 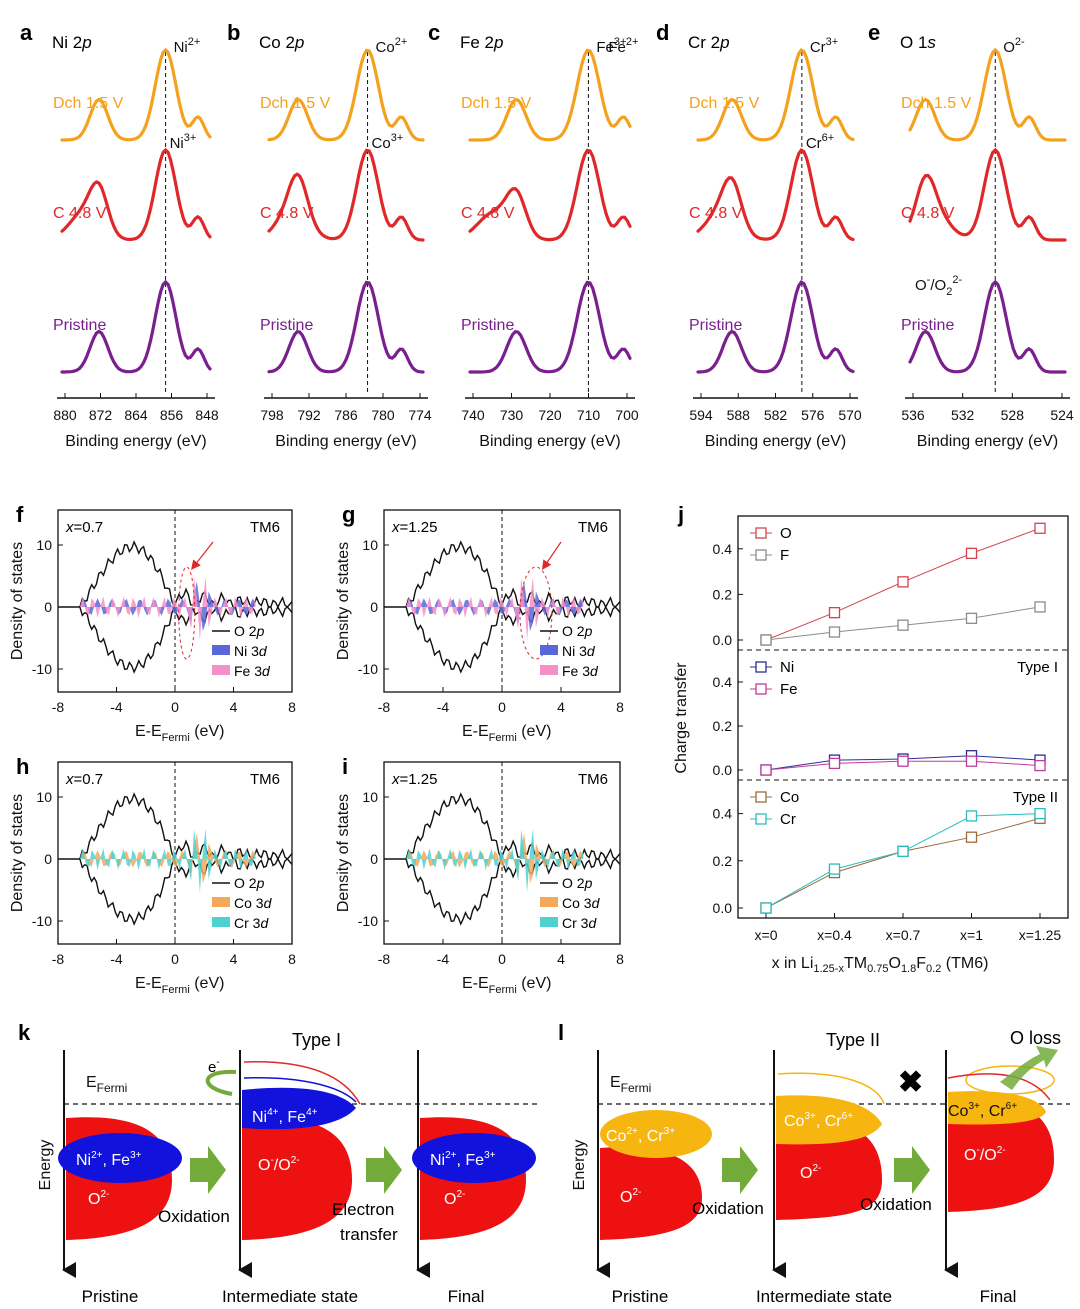 I want to click on green-arrow-oxidation-2-l, so click(x=912, y=1170).